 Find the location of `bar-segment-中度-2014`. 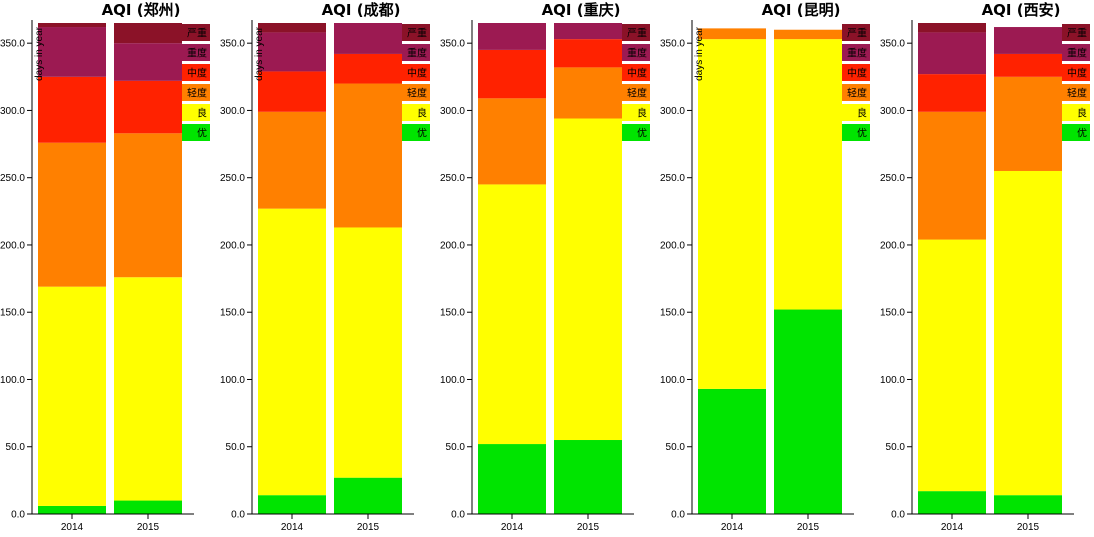

bar-segment-中度-2014 is located at coordinates (512, 74).